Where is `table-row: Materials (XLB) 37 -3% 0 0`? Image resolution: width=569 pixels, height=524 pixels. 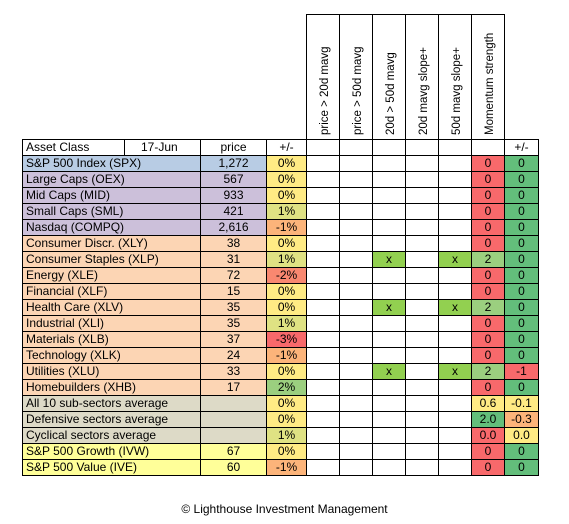 table-row: Materials (XLB) 37 -3% 0 0 is located at coordinates (280, 339).